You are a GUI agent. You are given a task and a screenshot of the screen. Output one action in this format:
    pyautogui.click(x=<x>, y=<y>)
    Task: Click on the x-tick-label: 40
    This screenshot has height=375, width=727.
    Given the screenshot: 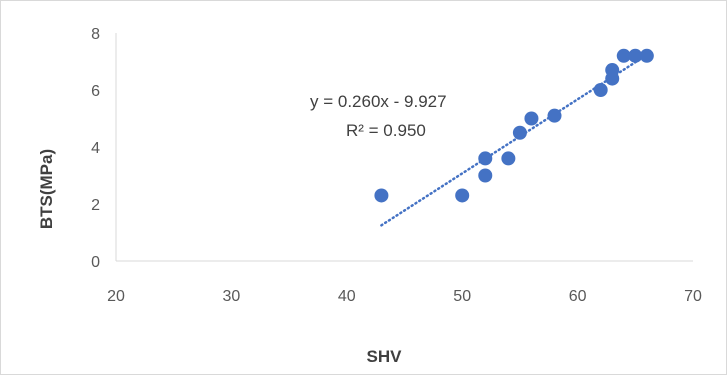 What is the action you would take?
    pyautogui.click(x=347, y=296)
    